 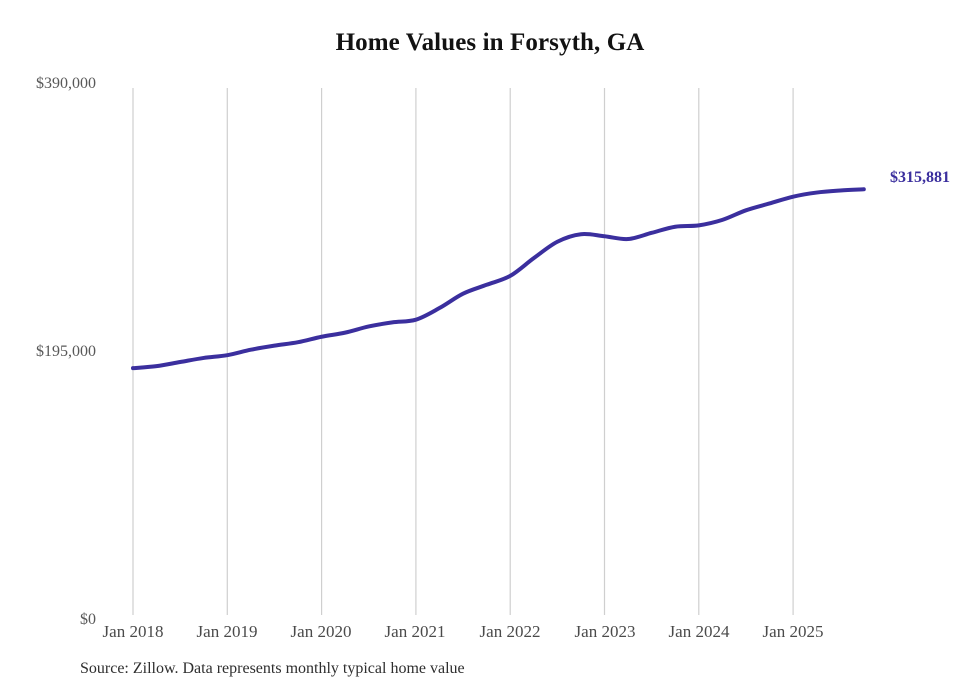 What do you see at coordinates (88, 619) in the screenshot?
I see `y-axis-tick-label-0: $0` at bounding box center [88, 619].